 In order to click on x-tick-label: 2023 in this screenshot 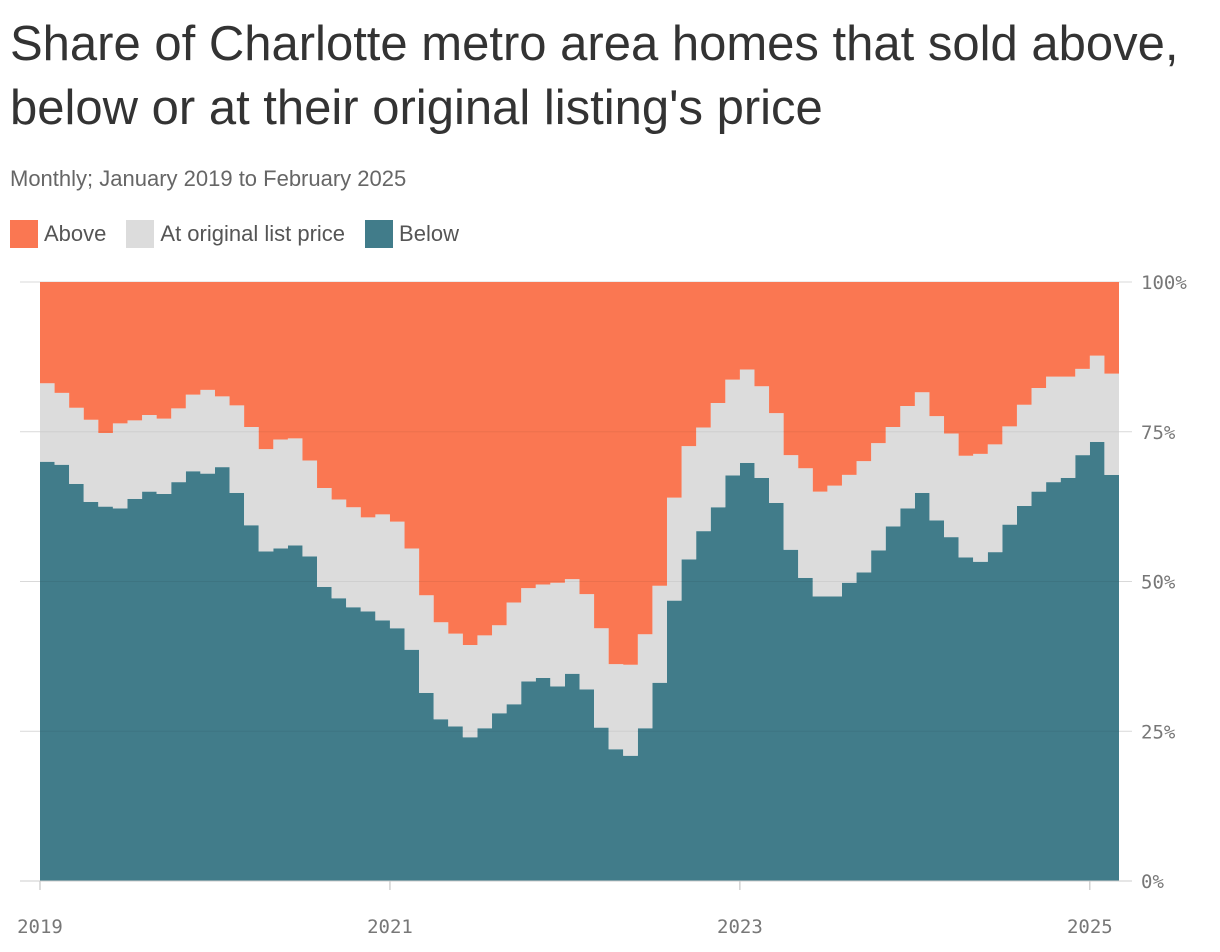, I will do `click(740, 927)`.